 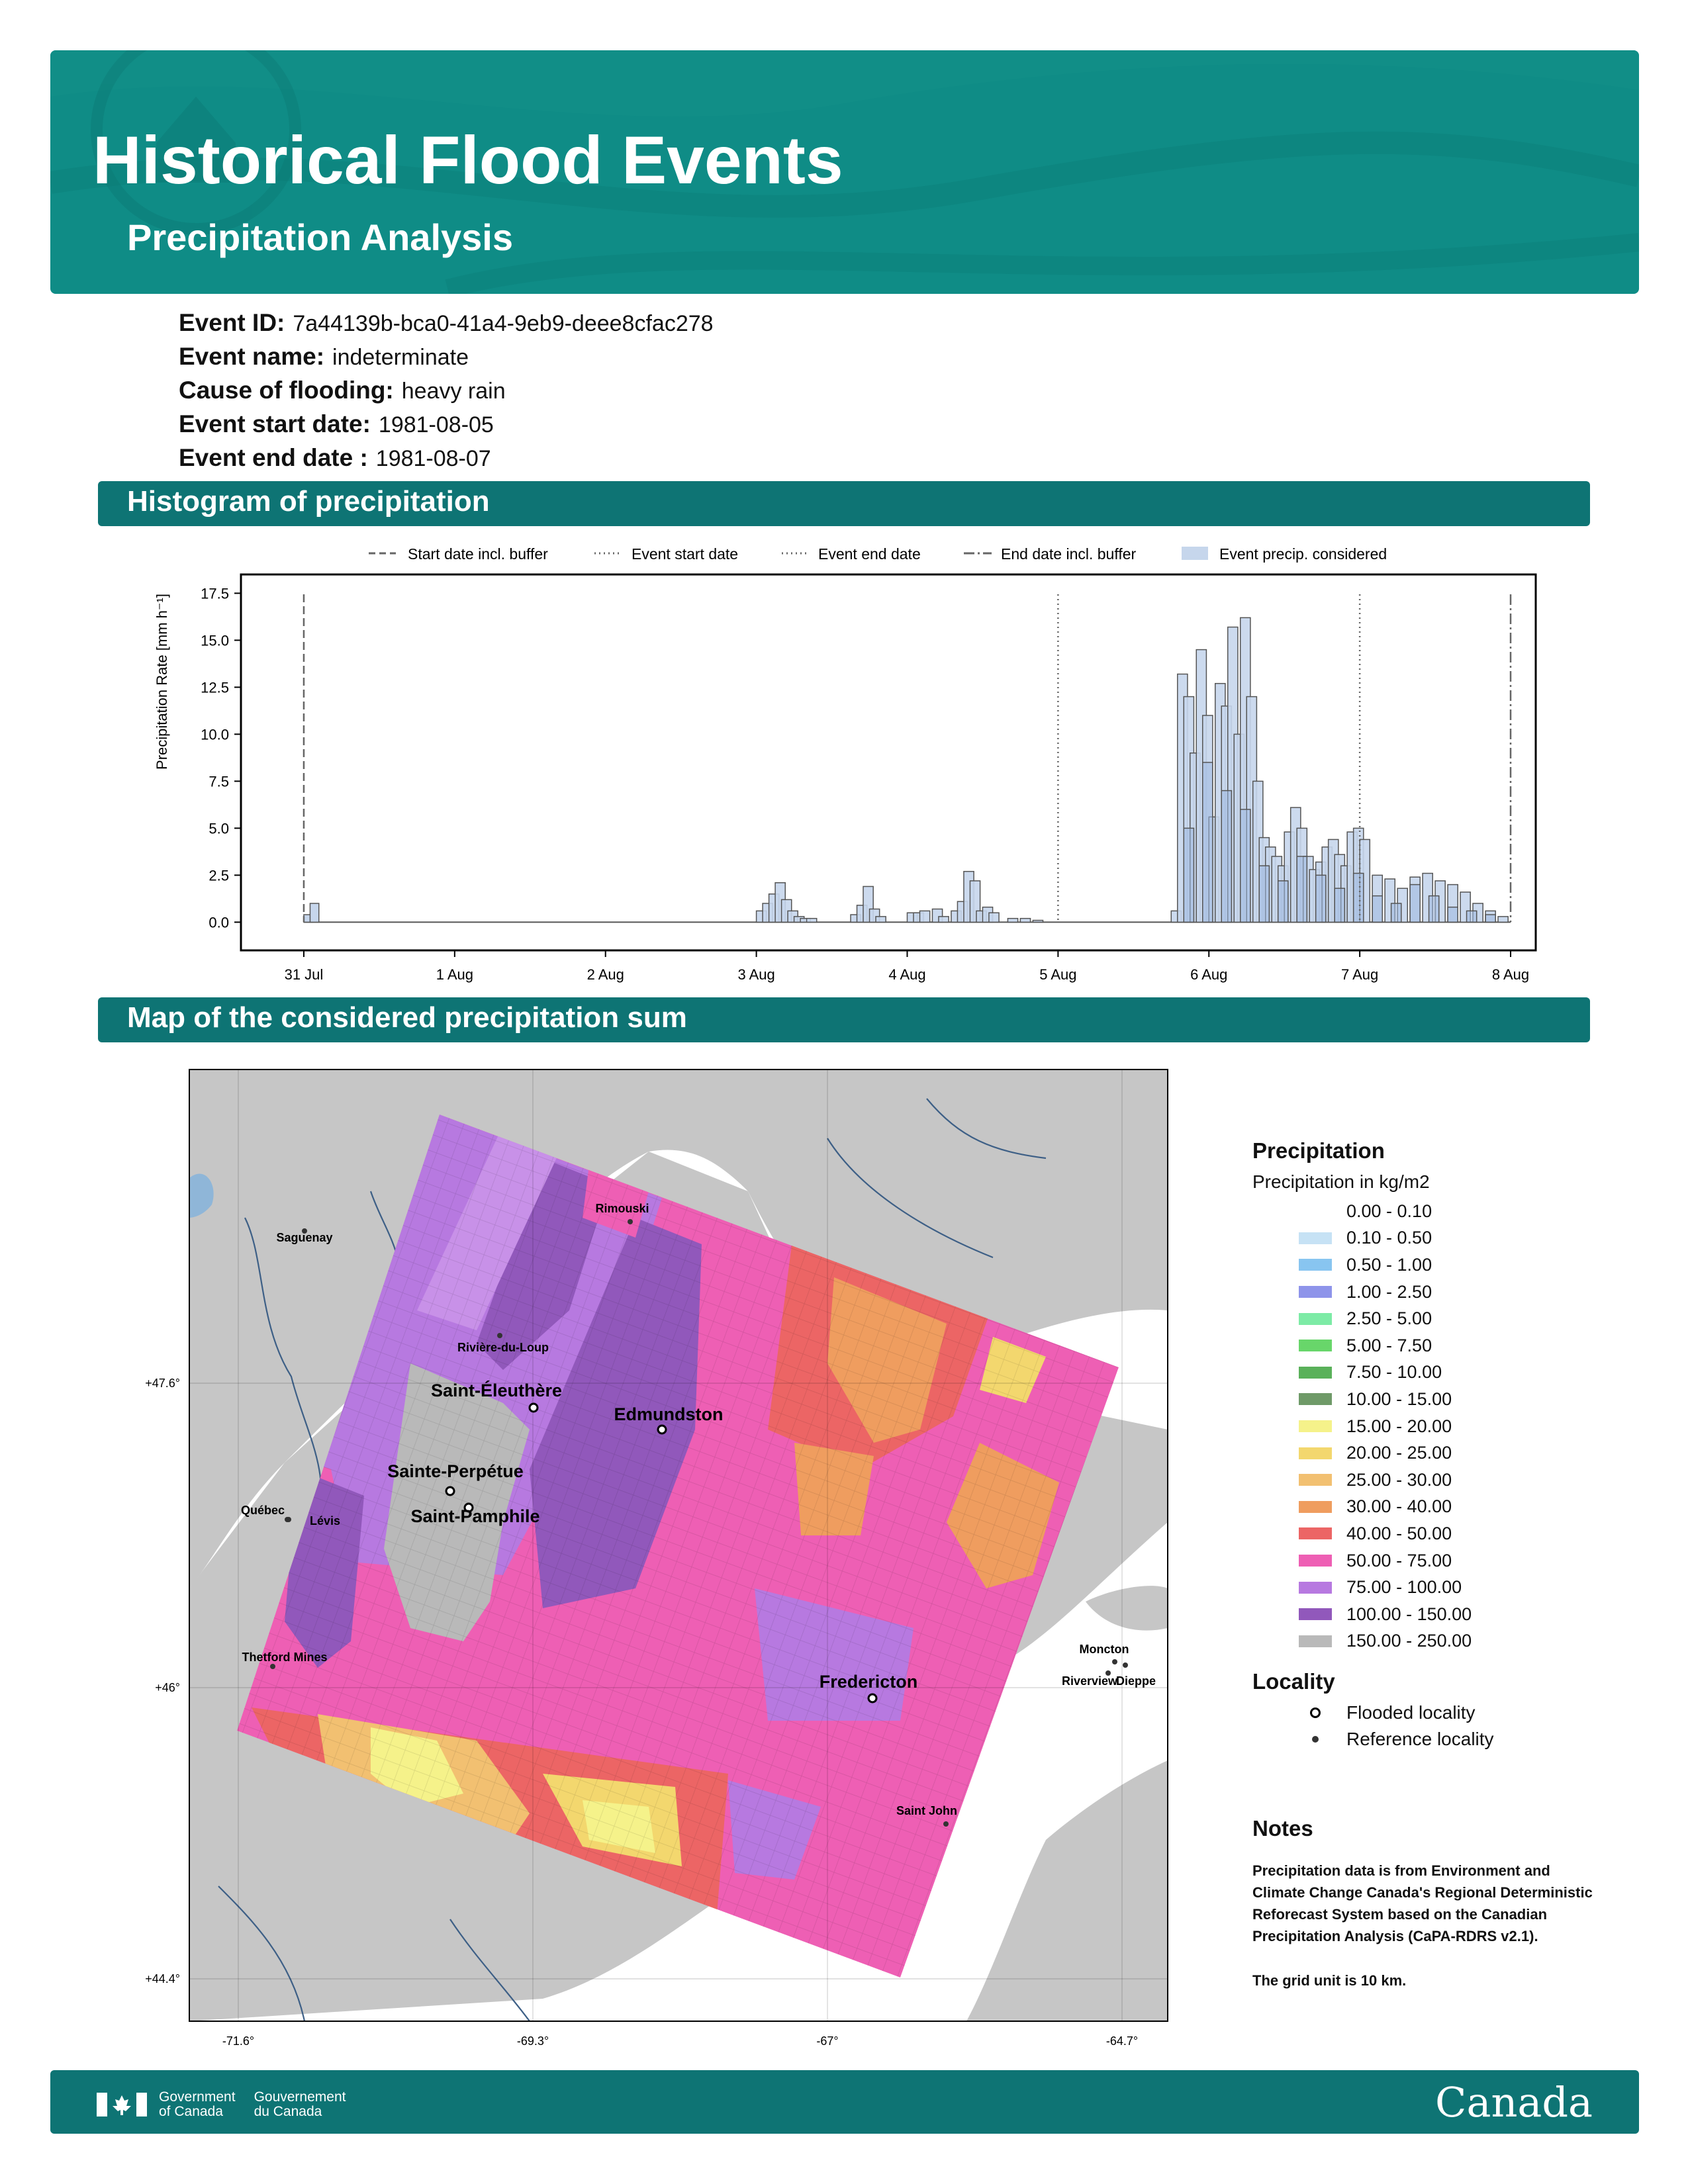 I want to click on legend-class-item: 7.50 - 10.00, so click(x=1437, y=1373).